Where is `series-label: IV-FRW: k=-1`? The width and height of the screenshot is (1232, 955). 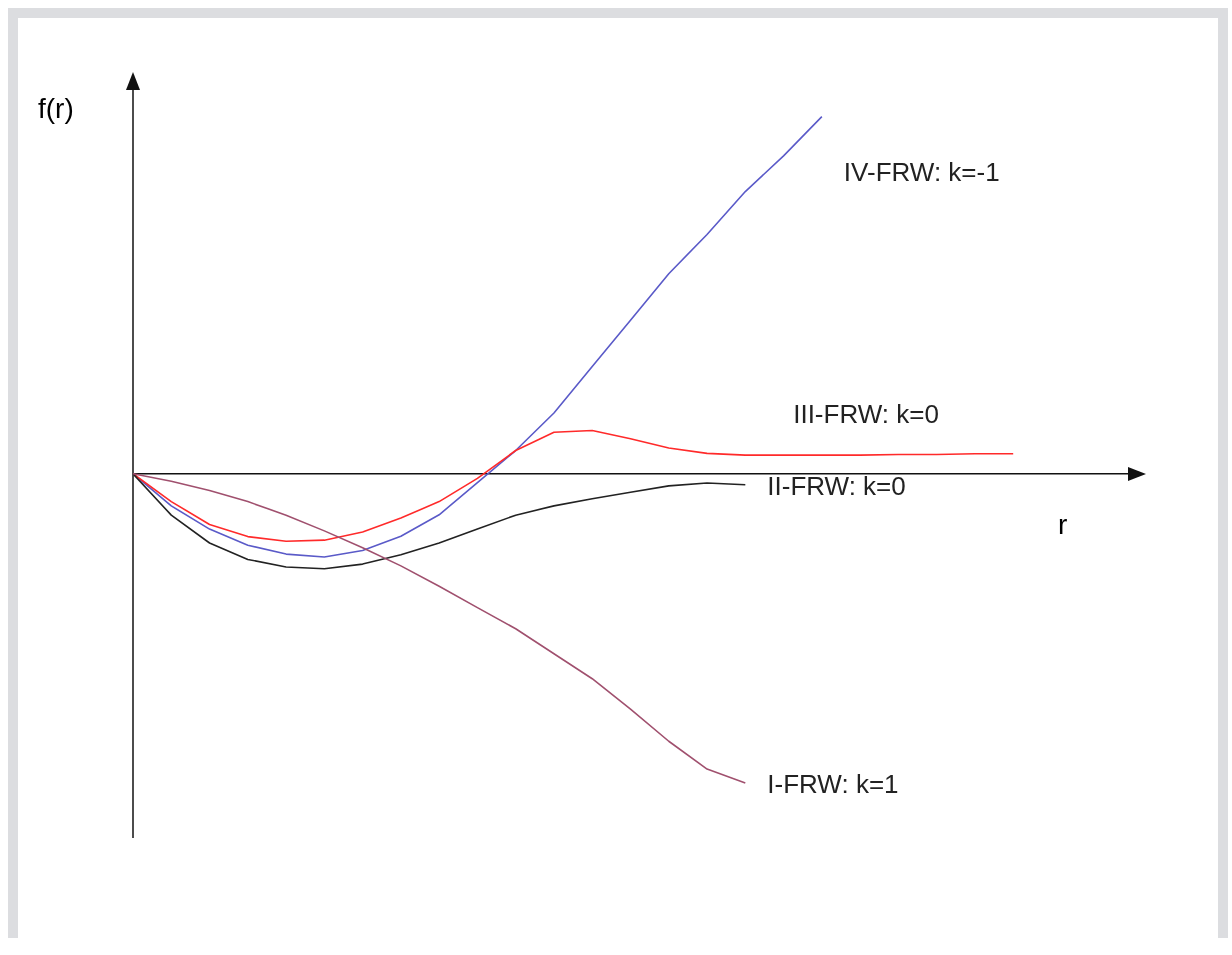
series-label: IV-FRW: k=-1 is located at coordinates (921, 172).